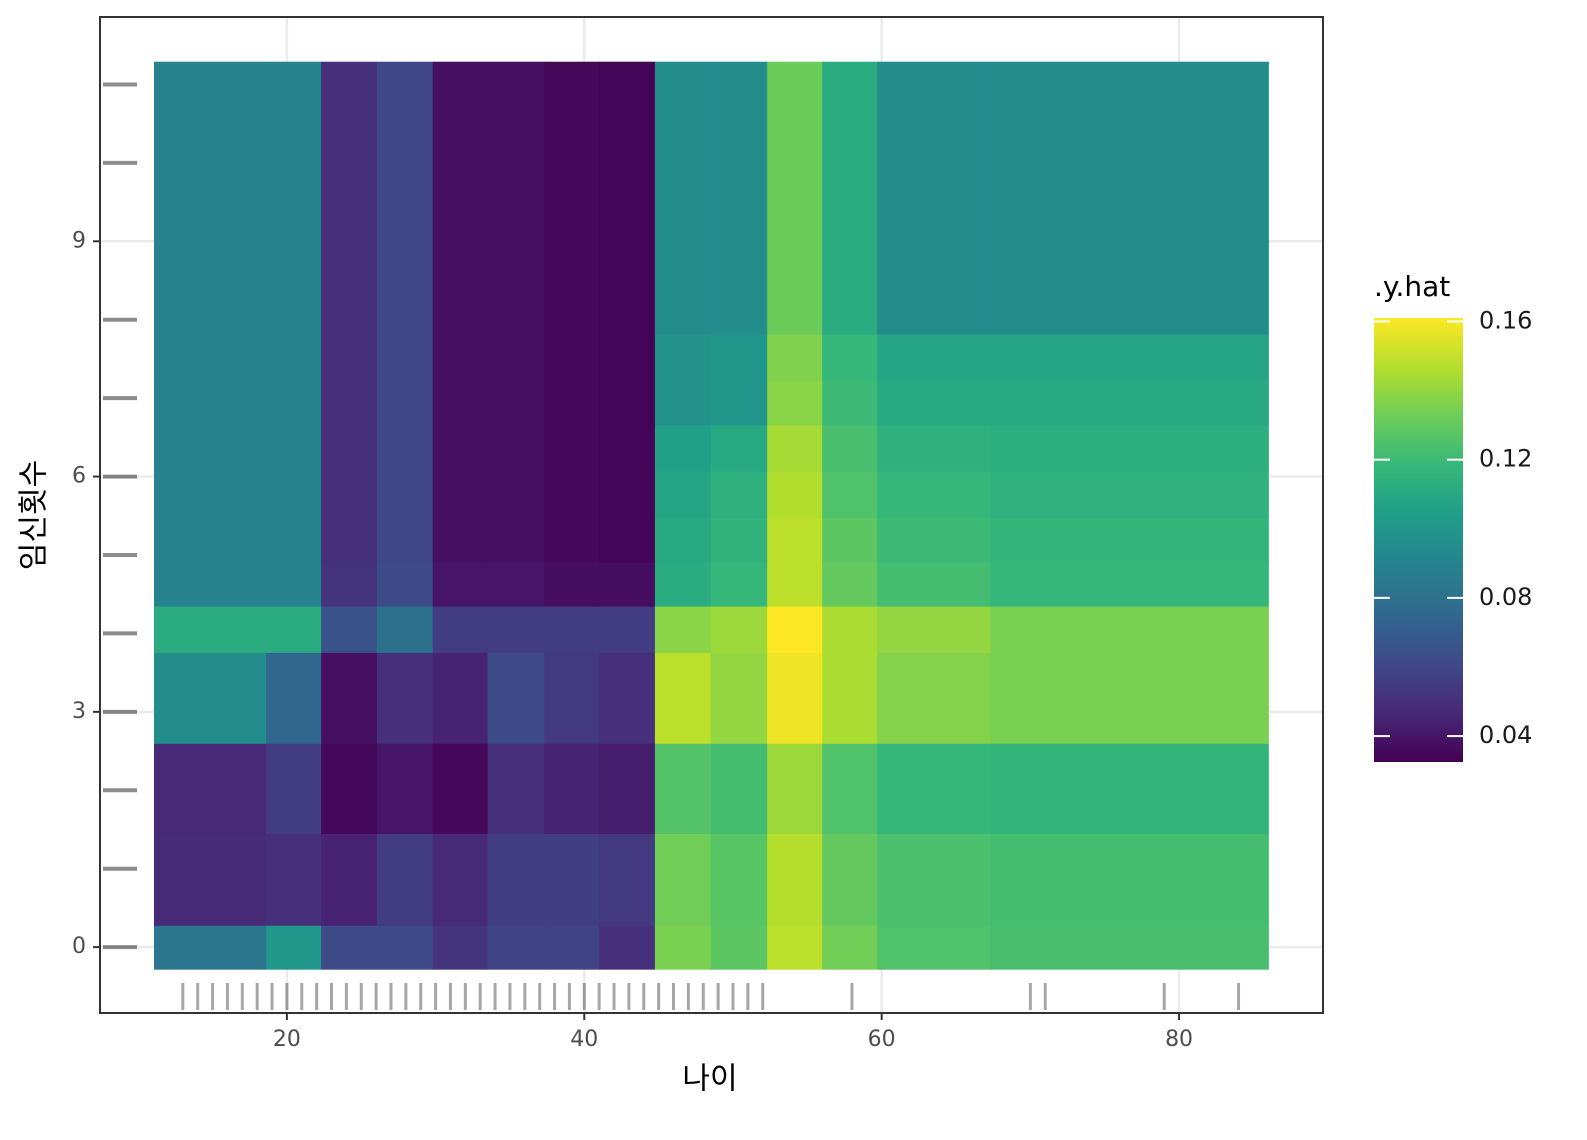  What do you see at coordinates (882, 1039) in the screenshot?
I see `x-tick-label: 60` at bounding box center [882, 1039].